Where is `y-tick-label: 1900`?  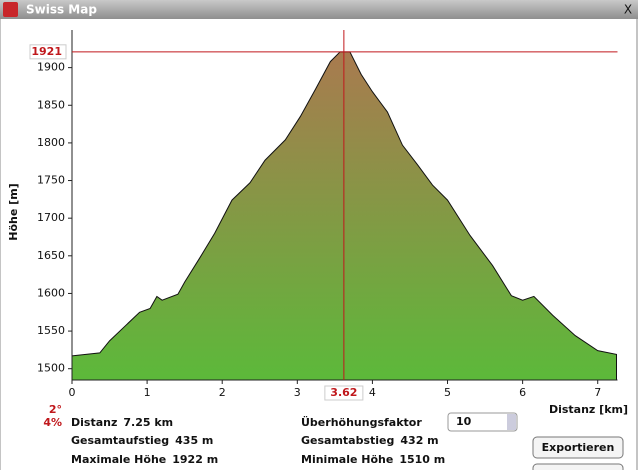 y-tick-label: 1900 is located at coordinates (51, 67).